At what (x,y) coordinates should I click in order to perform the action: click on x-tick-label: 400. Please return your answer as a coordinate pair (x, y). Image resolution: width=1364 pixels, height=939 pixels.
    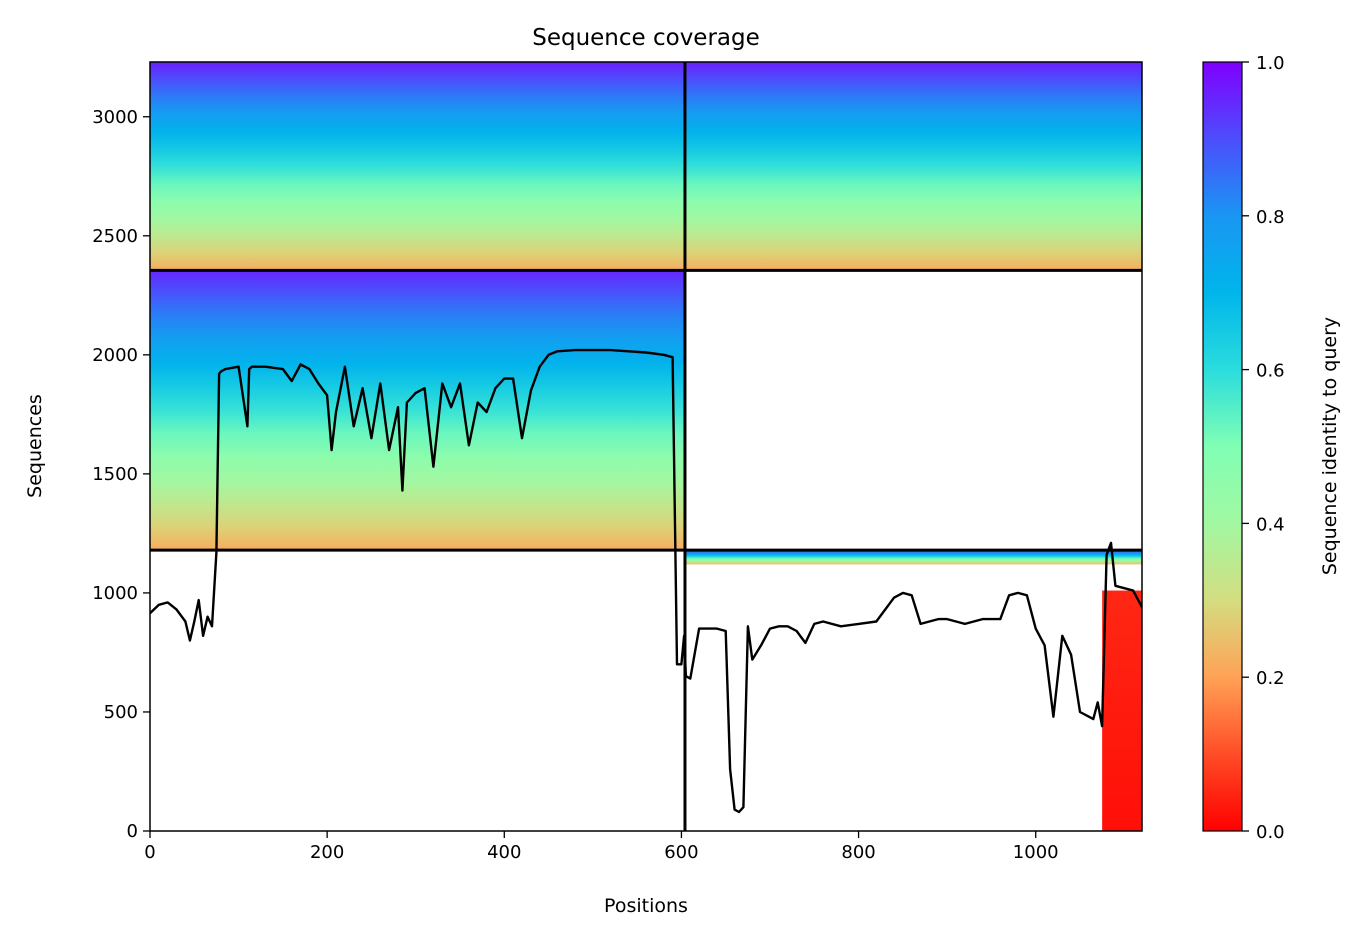
    Looking at the image, I should click on (504, 852).